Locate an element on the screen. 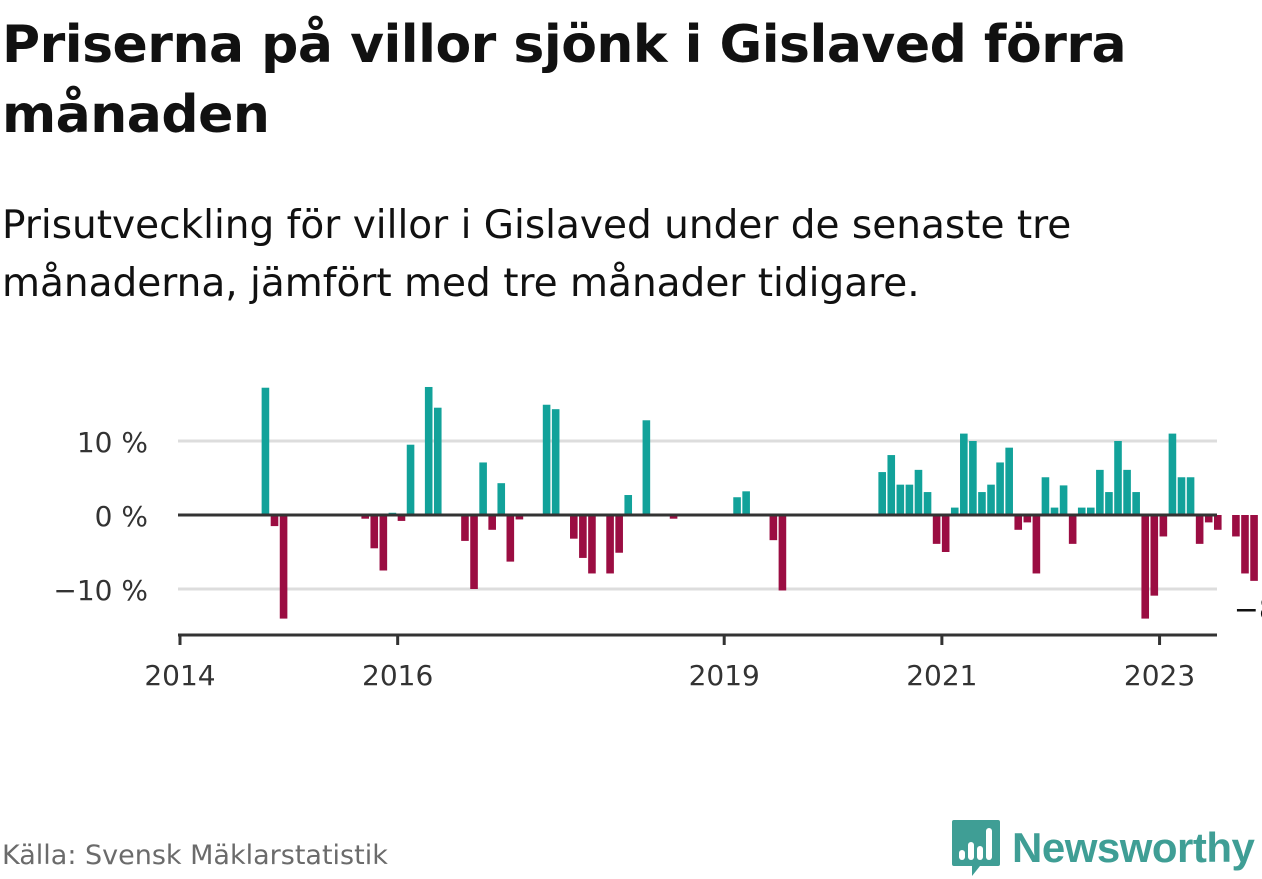 The width and height of the screenshot is (1262, 879). brand-logo: Newsworthy is located at coordinates (1102, 848).